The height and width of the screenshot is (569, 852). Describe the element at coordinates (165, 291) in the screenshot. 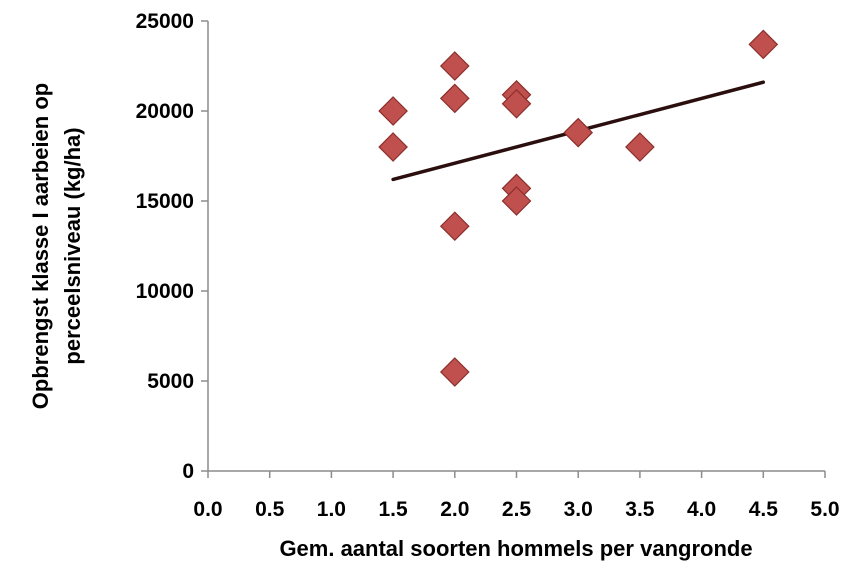

I see `y-tick-label: 10000` at that location.